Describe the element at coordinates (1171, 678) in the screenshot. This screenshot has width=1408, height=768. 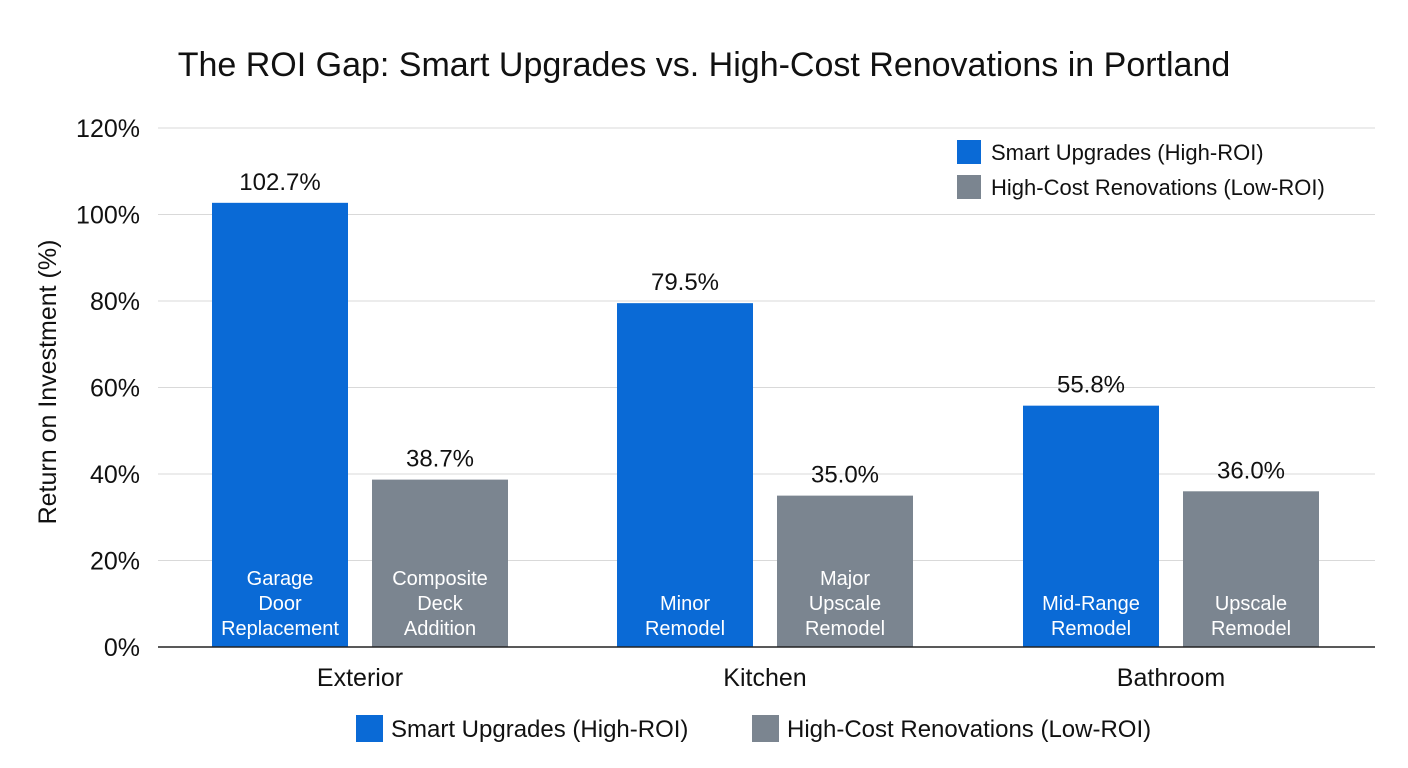
I see `x-category-label: Bathroom` at that location.